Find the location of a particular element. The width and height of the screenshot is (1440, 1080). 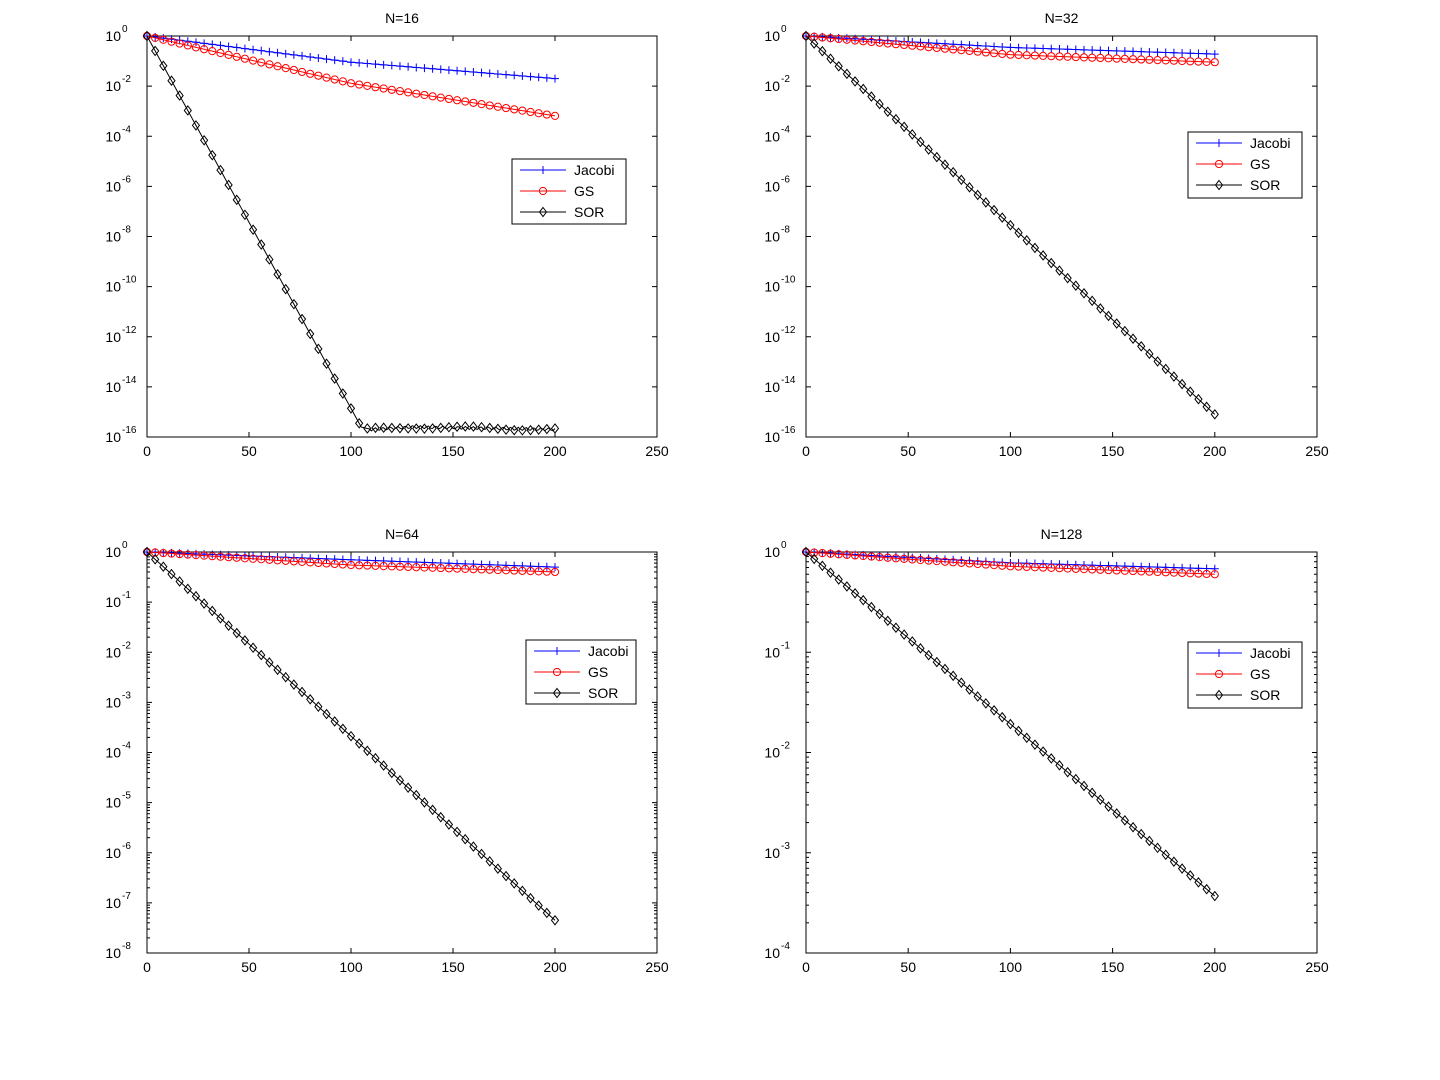

y-tick-label: 10 is located at coordinates (113, 86).